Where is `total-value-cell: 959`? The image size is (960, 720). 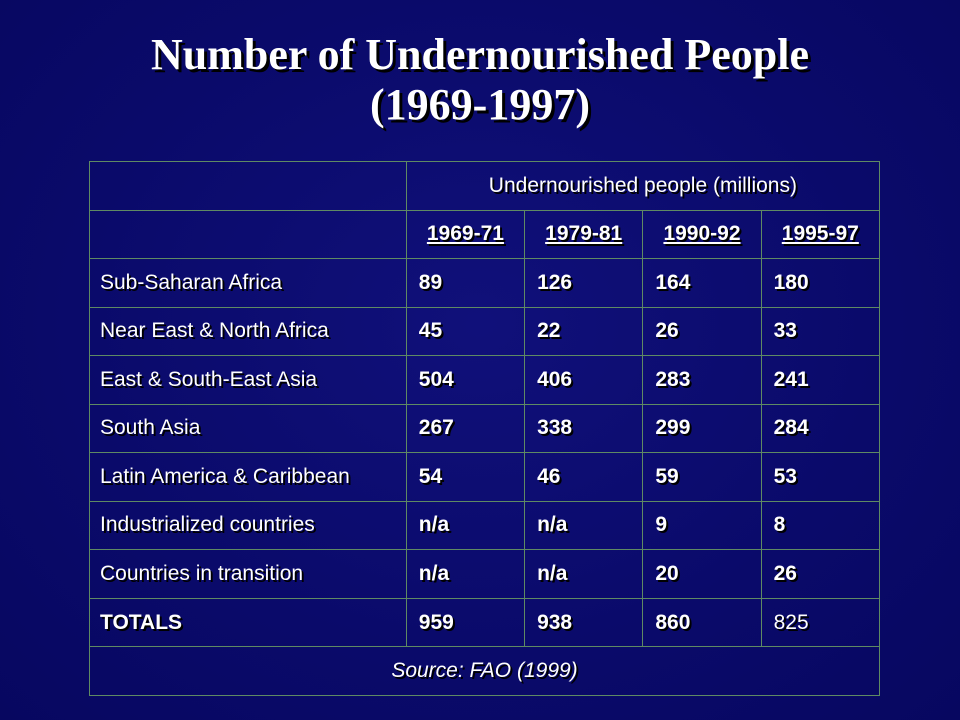 total-value-cell: 959 is located at coordinates (465, 622).